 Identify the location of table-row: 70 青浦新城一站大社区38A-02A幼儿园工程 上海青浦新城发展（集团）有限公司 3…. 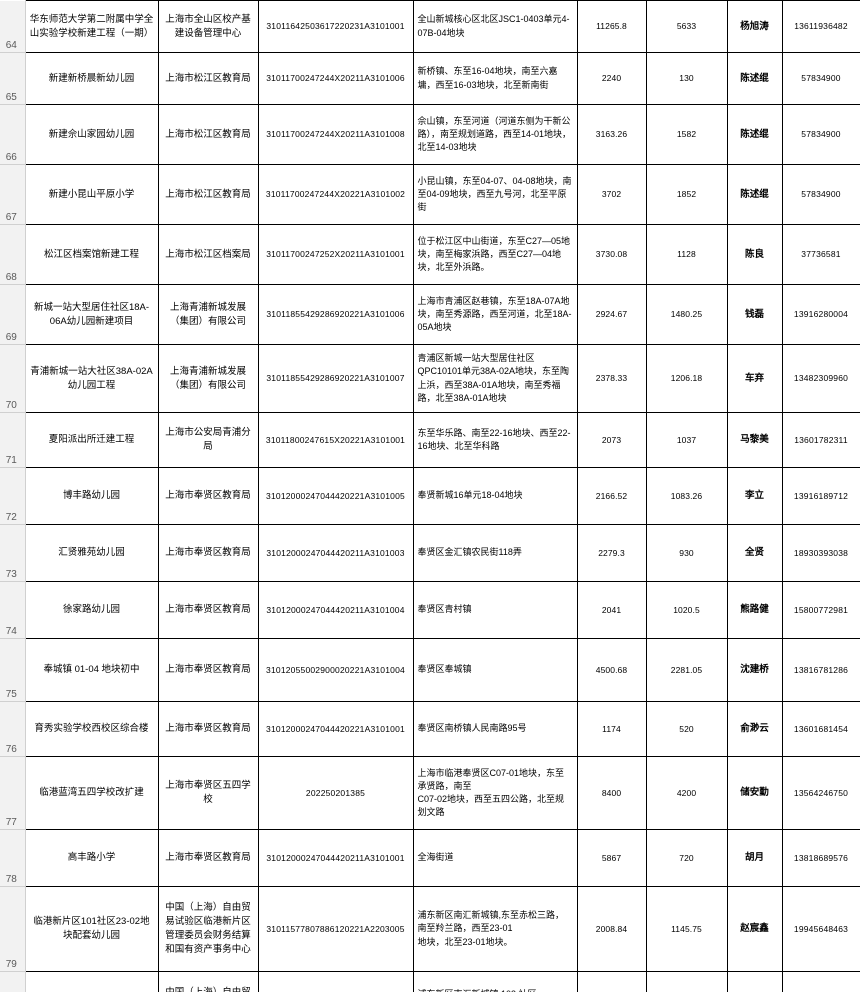
(430, 378).